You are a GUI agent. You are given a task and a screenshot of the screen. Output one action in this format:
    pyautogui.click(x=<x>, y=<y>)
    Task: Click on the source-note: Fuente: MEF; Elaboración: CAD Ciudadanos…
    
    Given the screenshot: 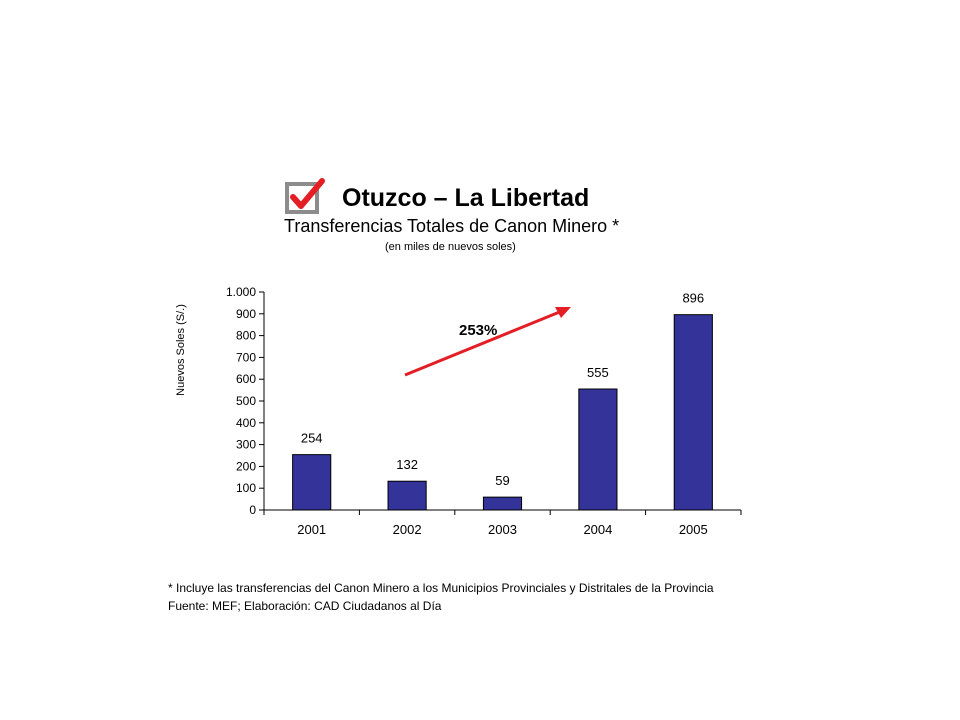 What is the action you would take?
    pyautogui.click(x=305, y=606)
    